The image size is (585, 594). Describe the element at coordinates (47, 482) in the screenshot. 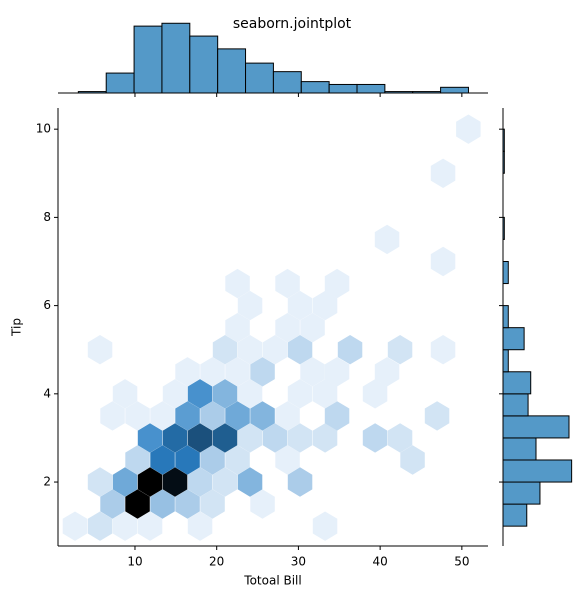

I see `y-tick-label: 2` at that location.